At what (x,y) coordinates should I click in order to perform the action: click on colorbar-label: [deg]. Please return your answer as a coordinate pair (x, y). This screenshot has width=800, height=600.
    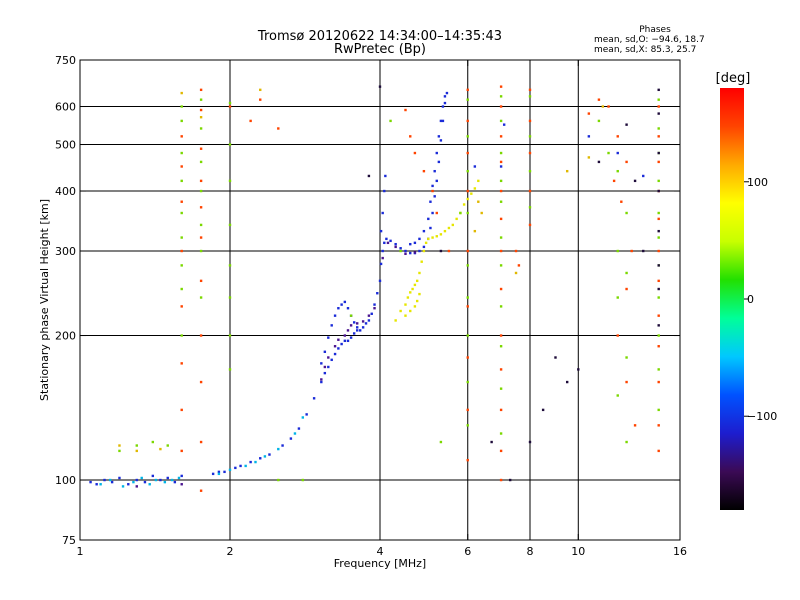
    Looking at the image, I should click on (733, 78).